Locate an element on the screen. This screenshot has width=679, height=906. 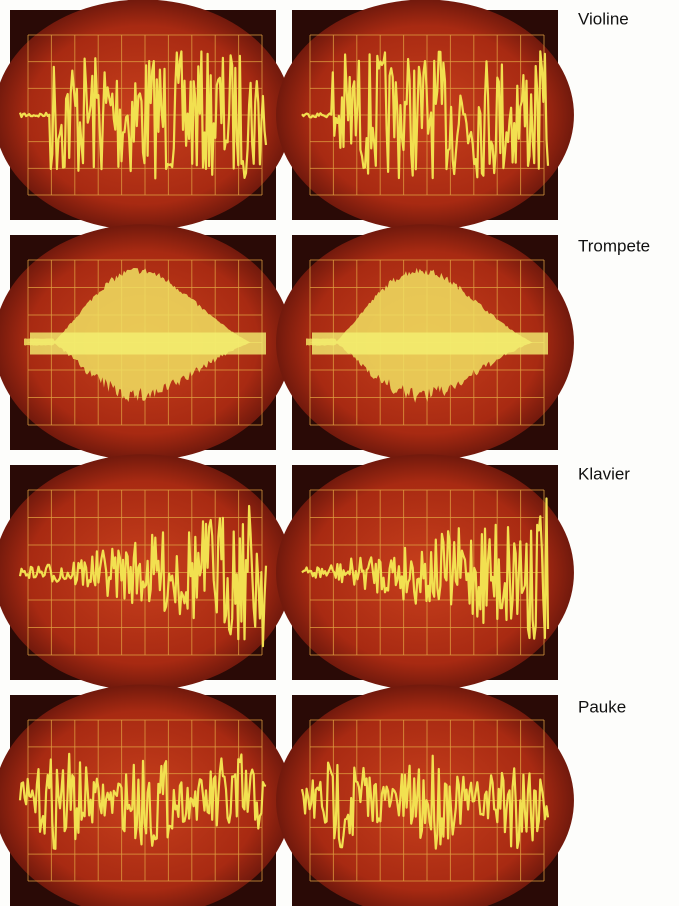
instrument-label: Violine is located at coordinates (603, 18).